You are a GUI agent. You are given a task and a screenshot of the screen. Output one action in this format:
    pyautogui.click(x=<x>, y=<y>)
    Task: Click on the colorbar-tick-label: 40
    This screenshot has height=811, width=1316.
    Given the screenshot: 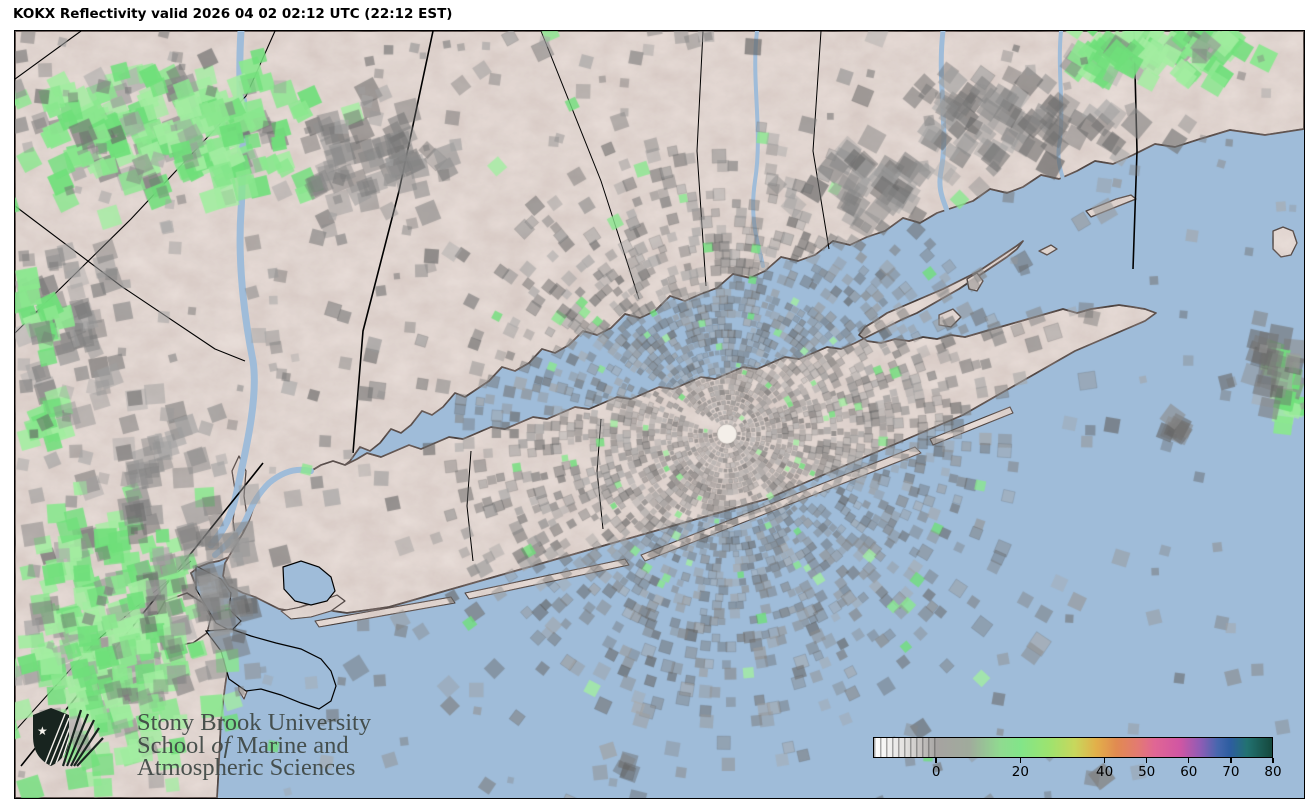 What is the action you would take?
    pyautogui.click(x=1104, y=772)
    